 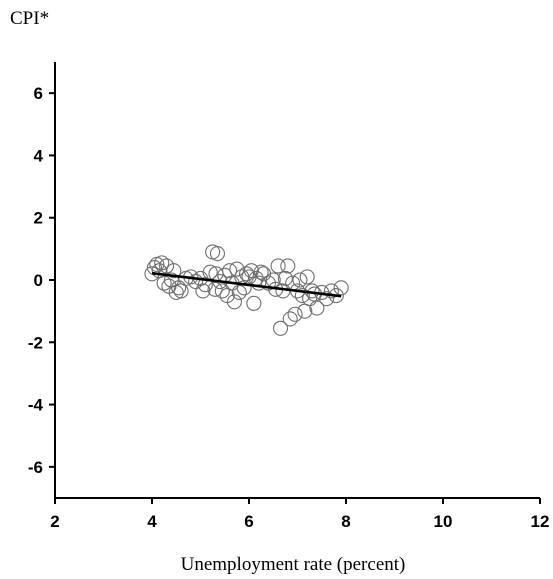 What do you see at coordinates (54, 521) in the screenshot?
I see `x-tick-label: 2` at bounding box center [54, 521].